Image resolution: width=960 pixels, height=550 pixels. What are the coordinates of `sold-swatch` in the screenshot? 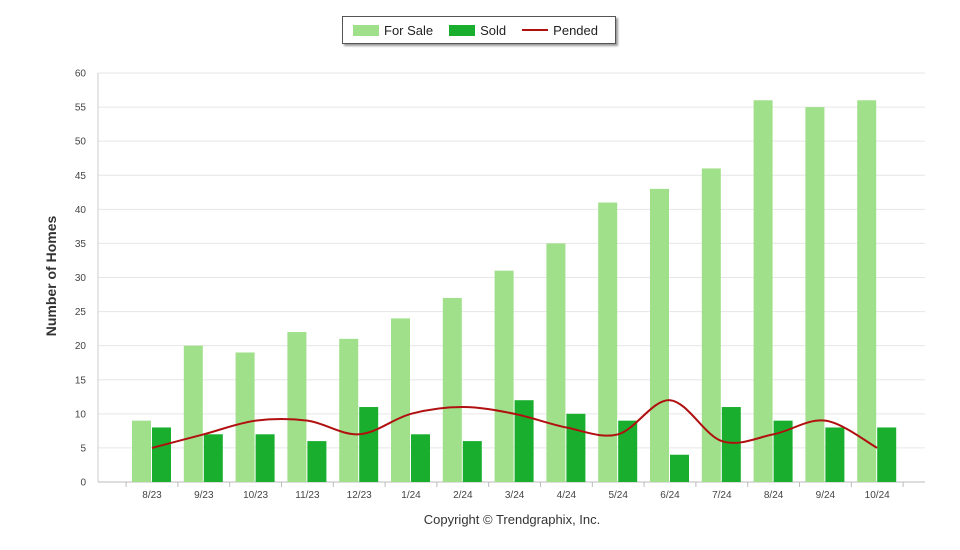 It's located at (462, 30).